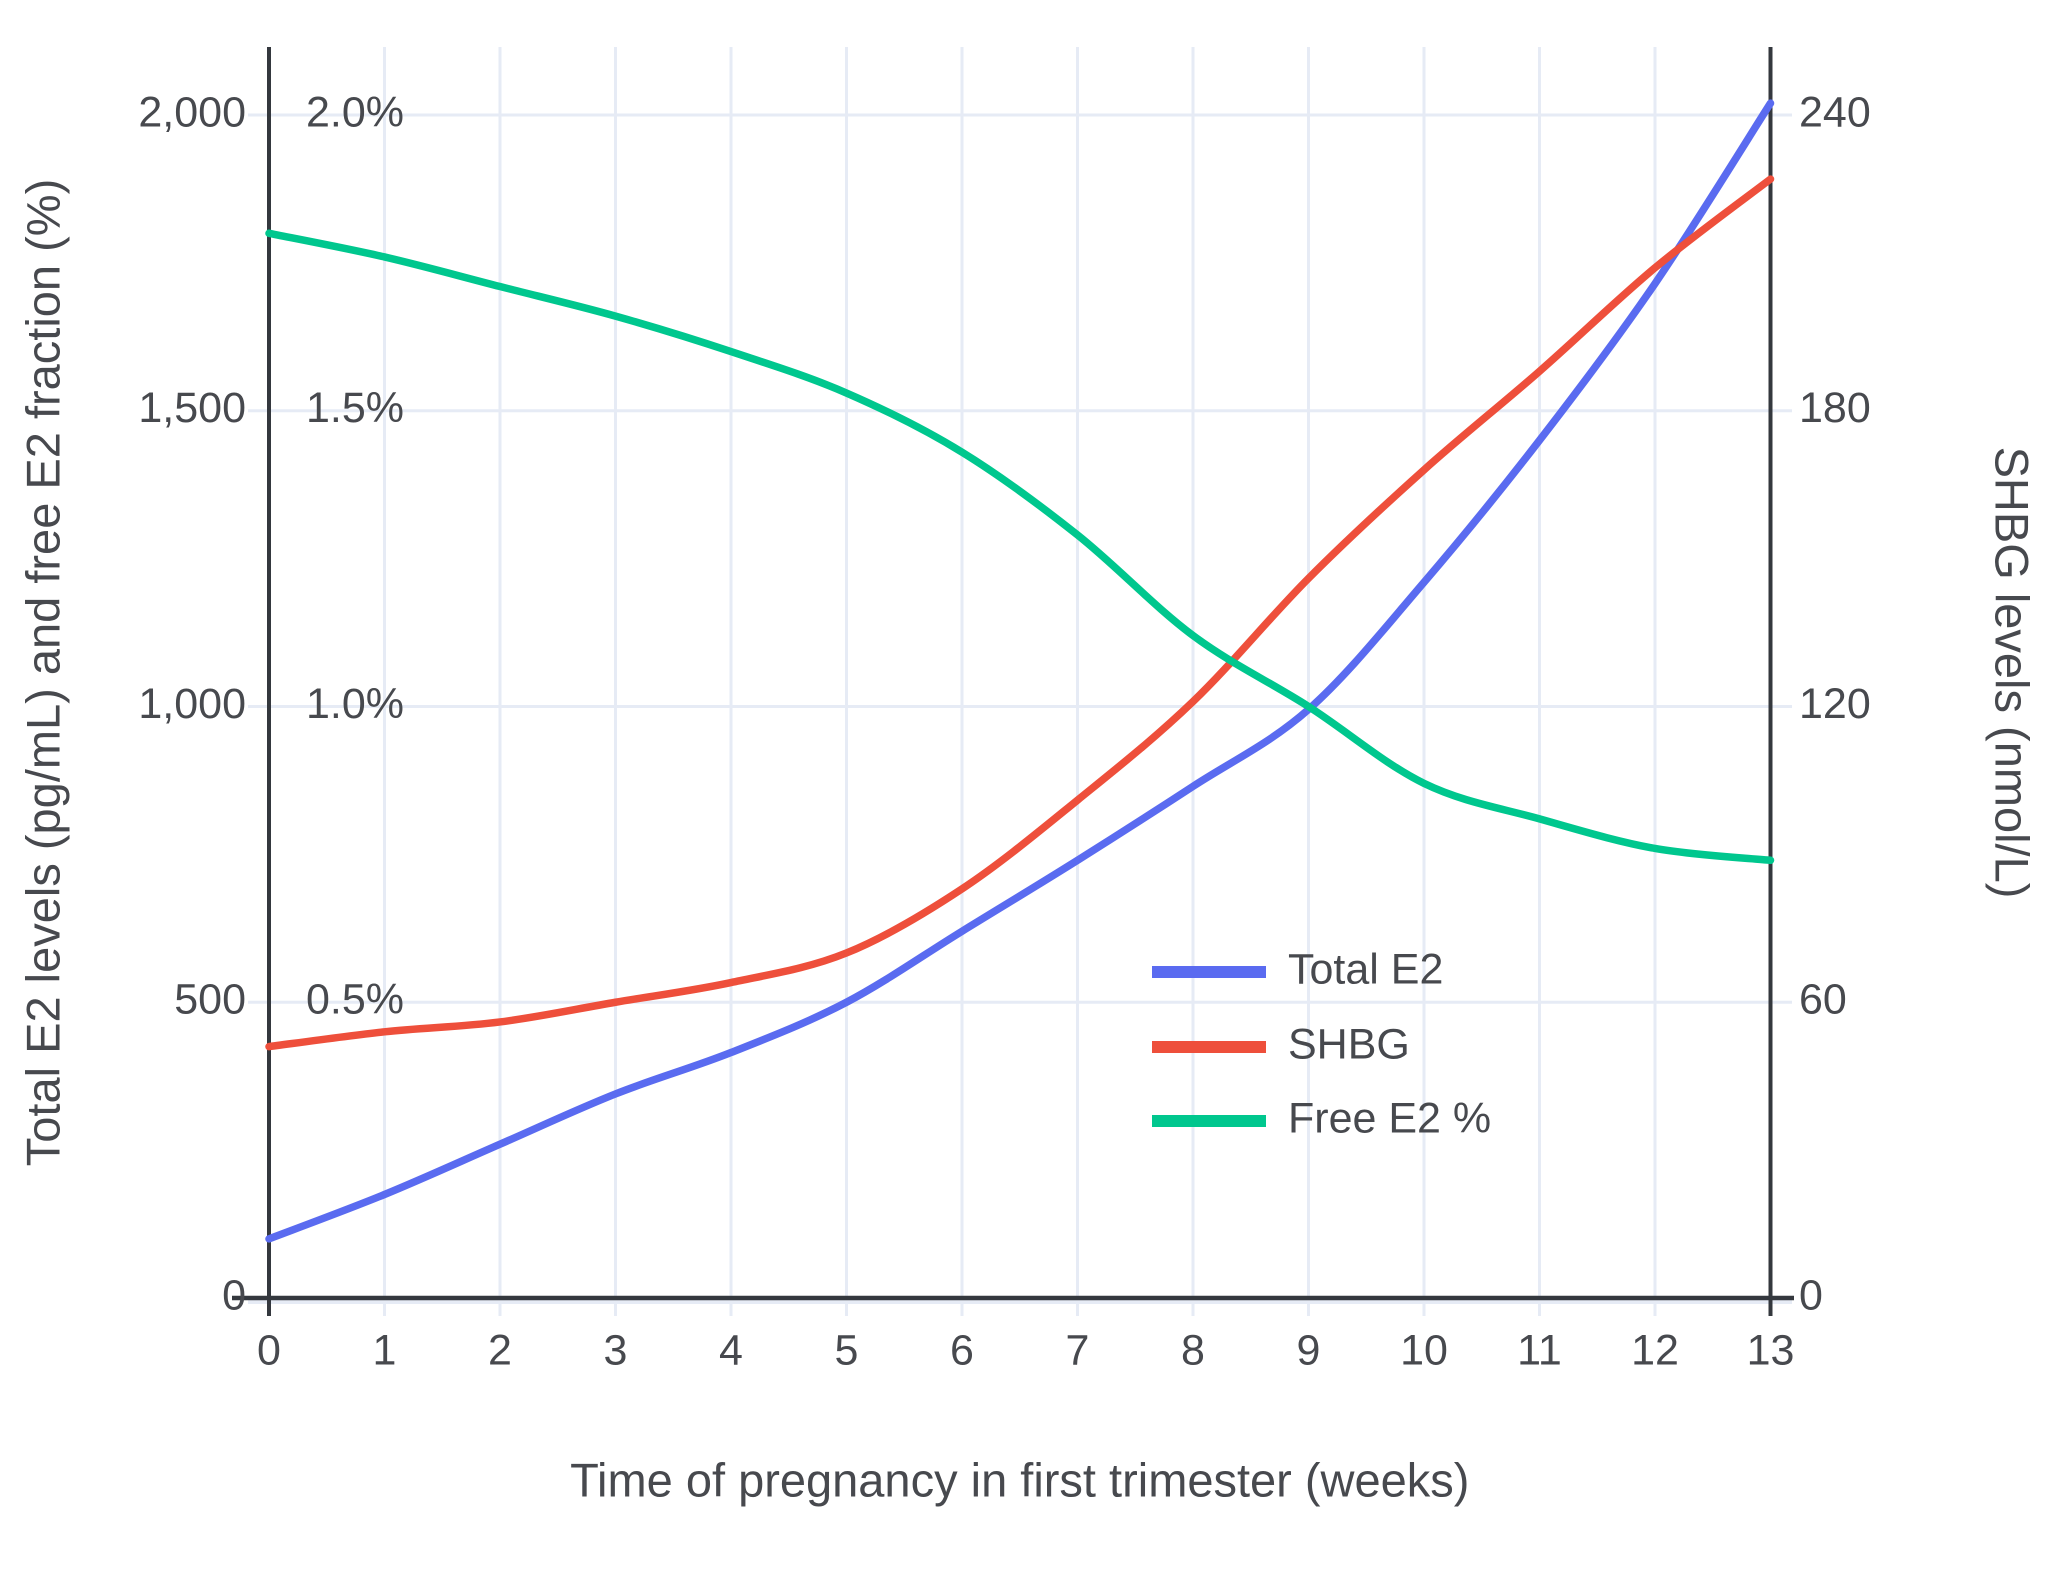  I want to click on left-axis-tick-label: 500, so click(210, 1000).